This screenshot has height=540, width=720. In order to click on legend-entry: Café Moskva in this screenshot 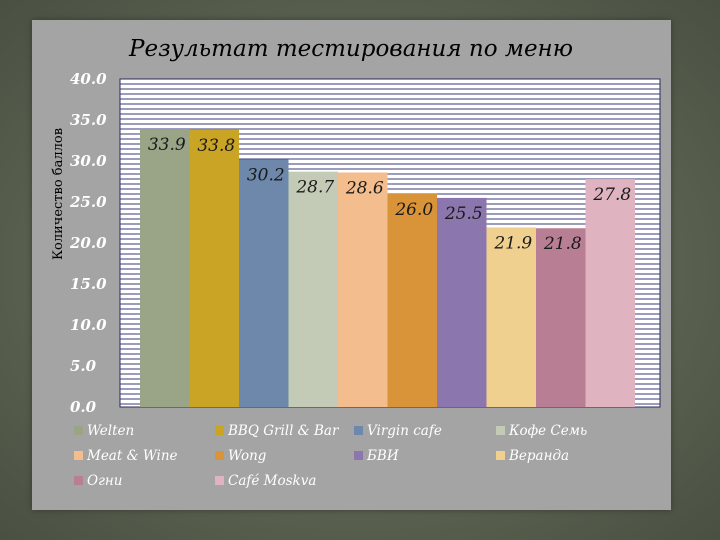, I will do `click(272, 481)`.